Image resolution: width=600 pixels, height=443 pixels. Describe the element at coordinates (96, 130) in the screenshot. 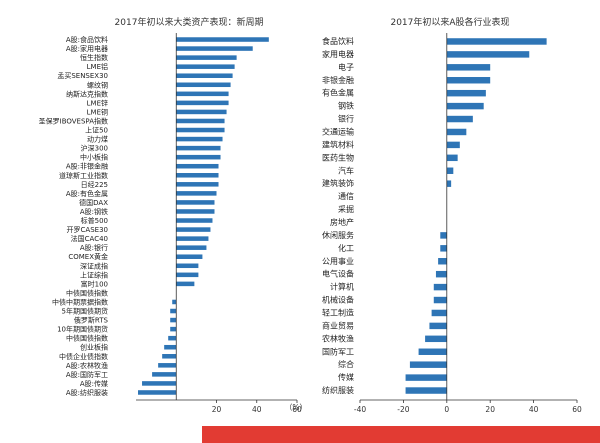

I see `left-category-label-10: 上证50` at that location.